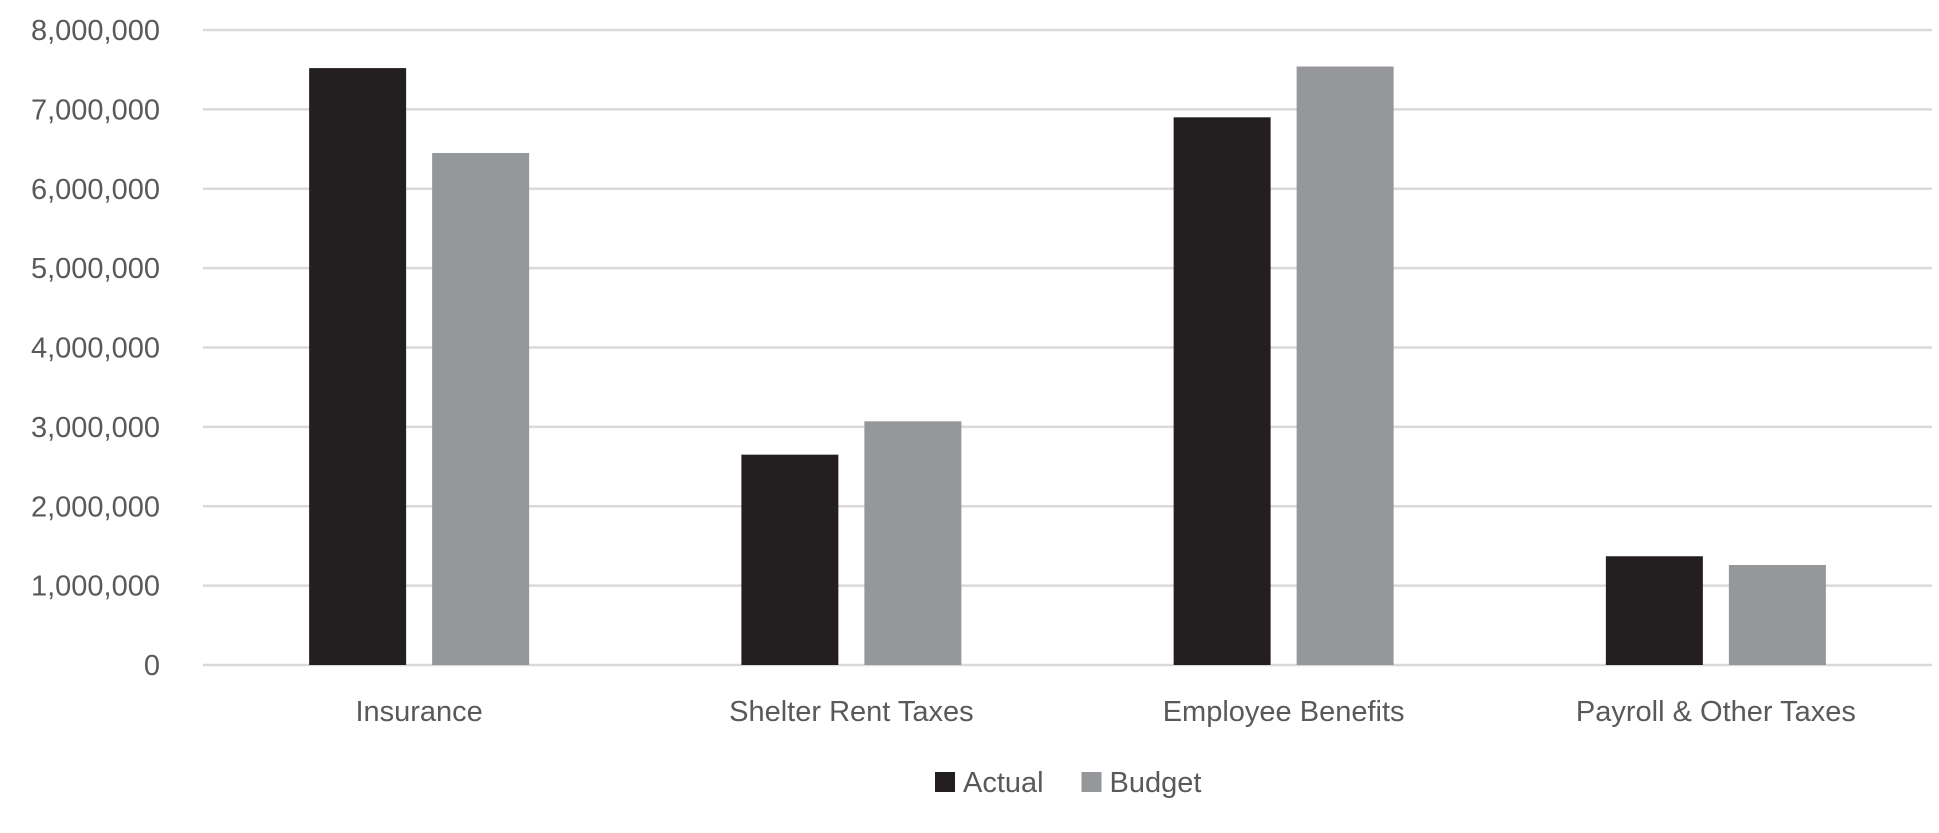 Image resolution: width=1939 pixels, height=833 pixels. What do you see at coordinates (1222, 391) in the screenshot?
I see `bar-actual-employee-benefits` at bounding box center [1222, 391].